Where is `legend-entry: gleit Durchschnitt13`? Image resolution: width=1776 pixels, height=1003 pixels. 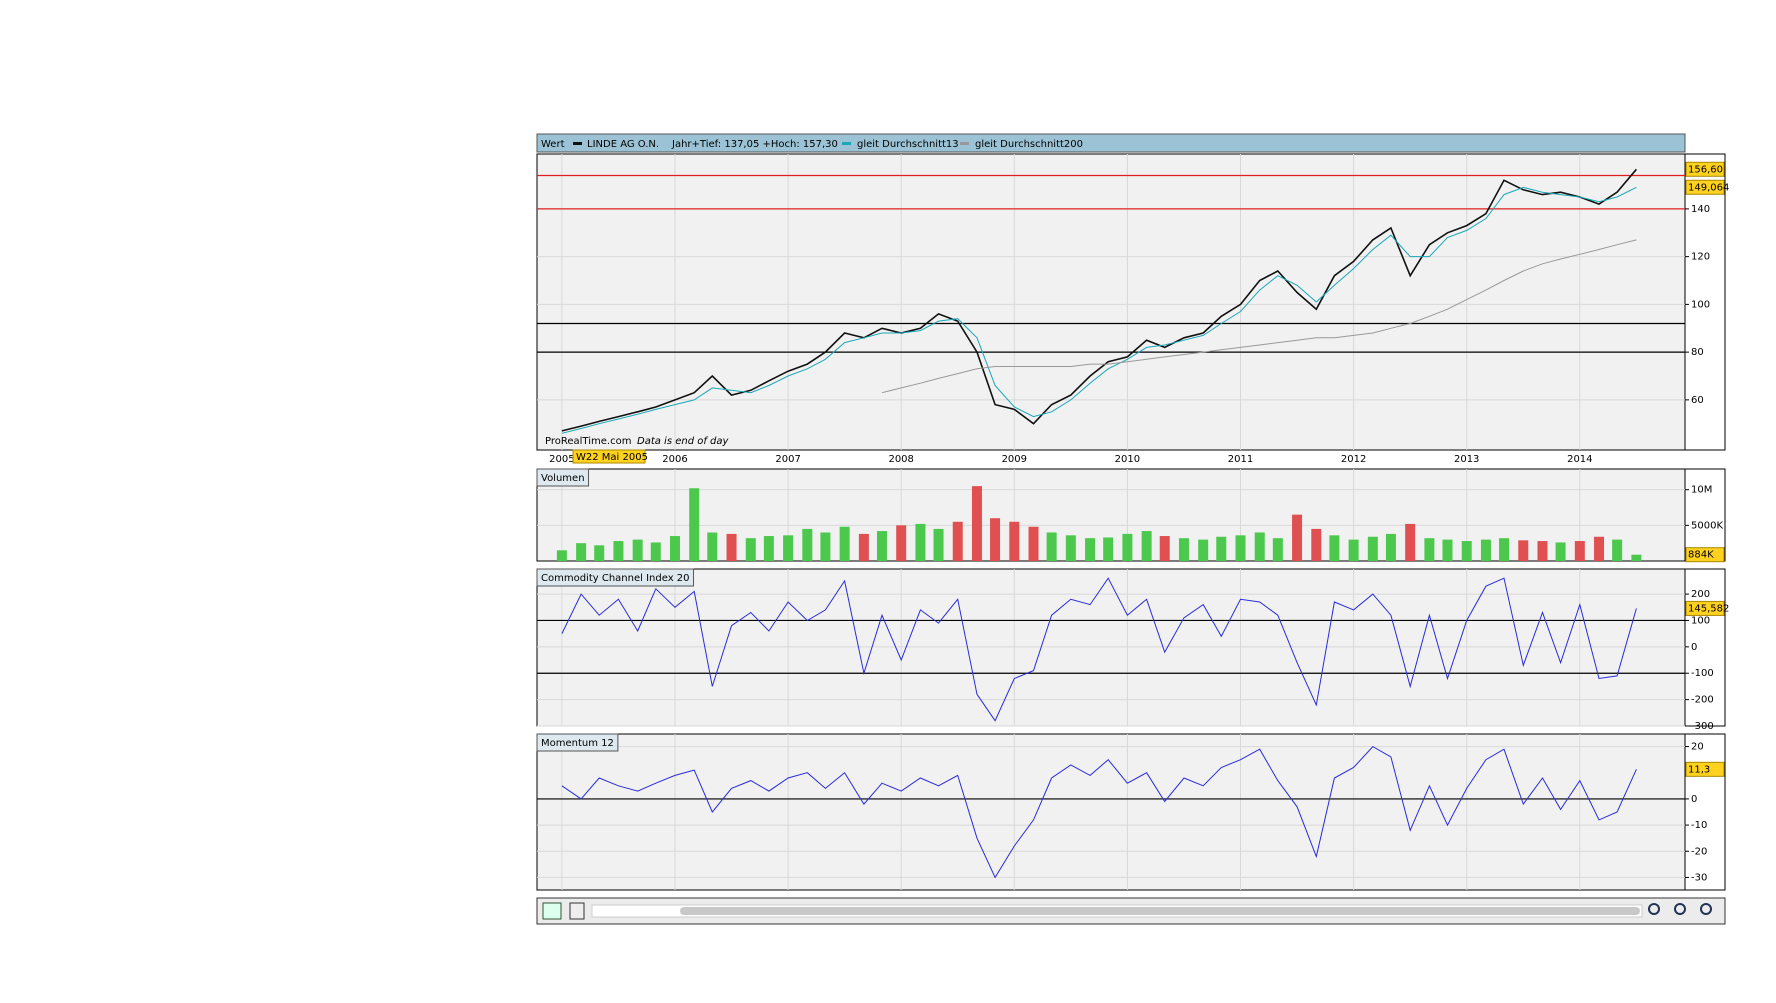
legend-entry: gleit Durchschnitt13 is located at coordinates (908, 144).